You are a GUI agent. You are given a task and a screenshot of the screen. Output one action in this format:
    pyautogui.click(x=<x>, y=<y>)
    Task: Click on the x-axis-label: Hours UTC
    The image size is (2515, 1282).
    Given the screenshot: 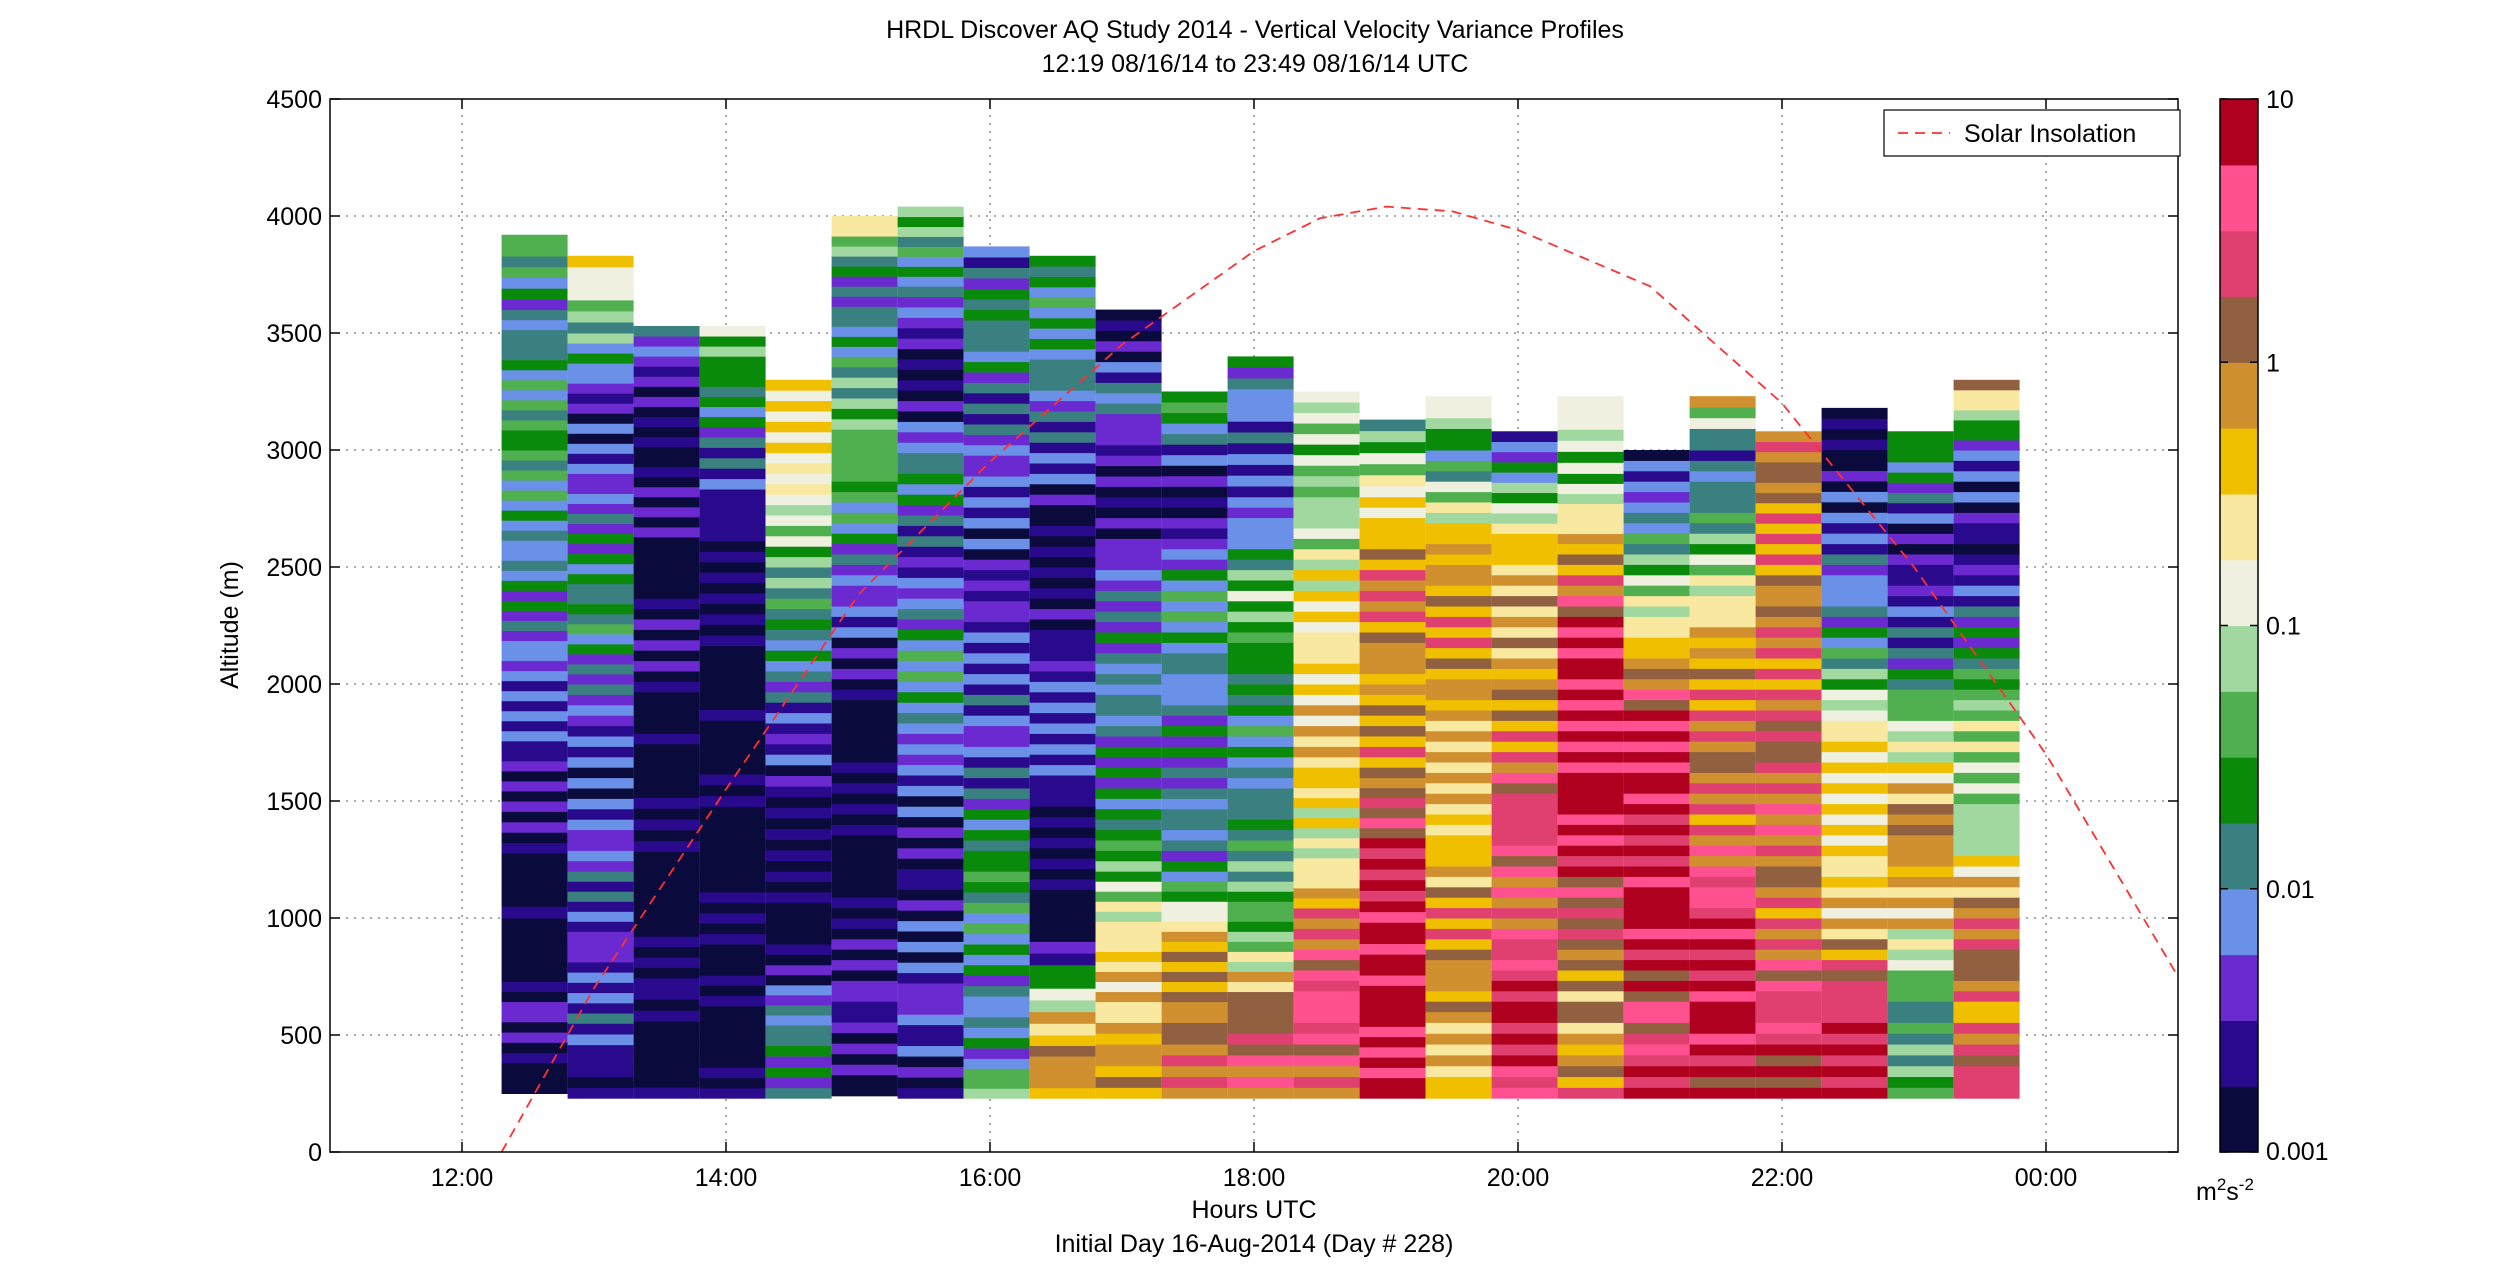 What is the action you would take?
    pyautogui.click(x=1253, y=1210)
    